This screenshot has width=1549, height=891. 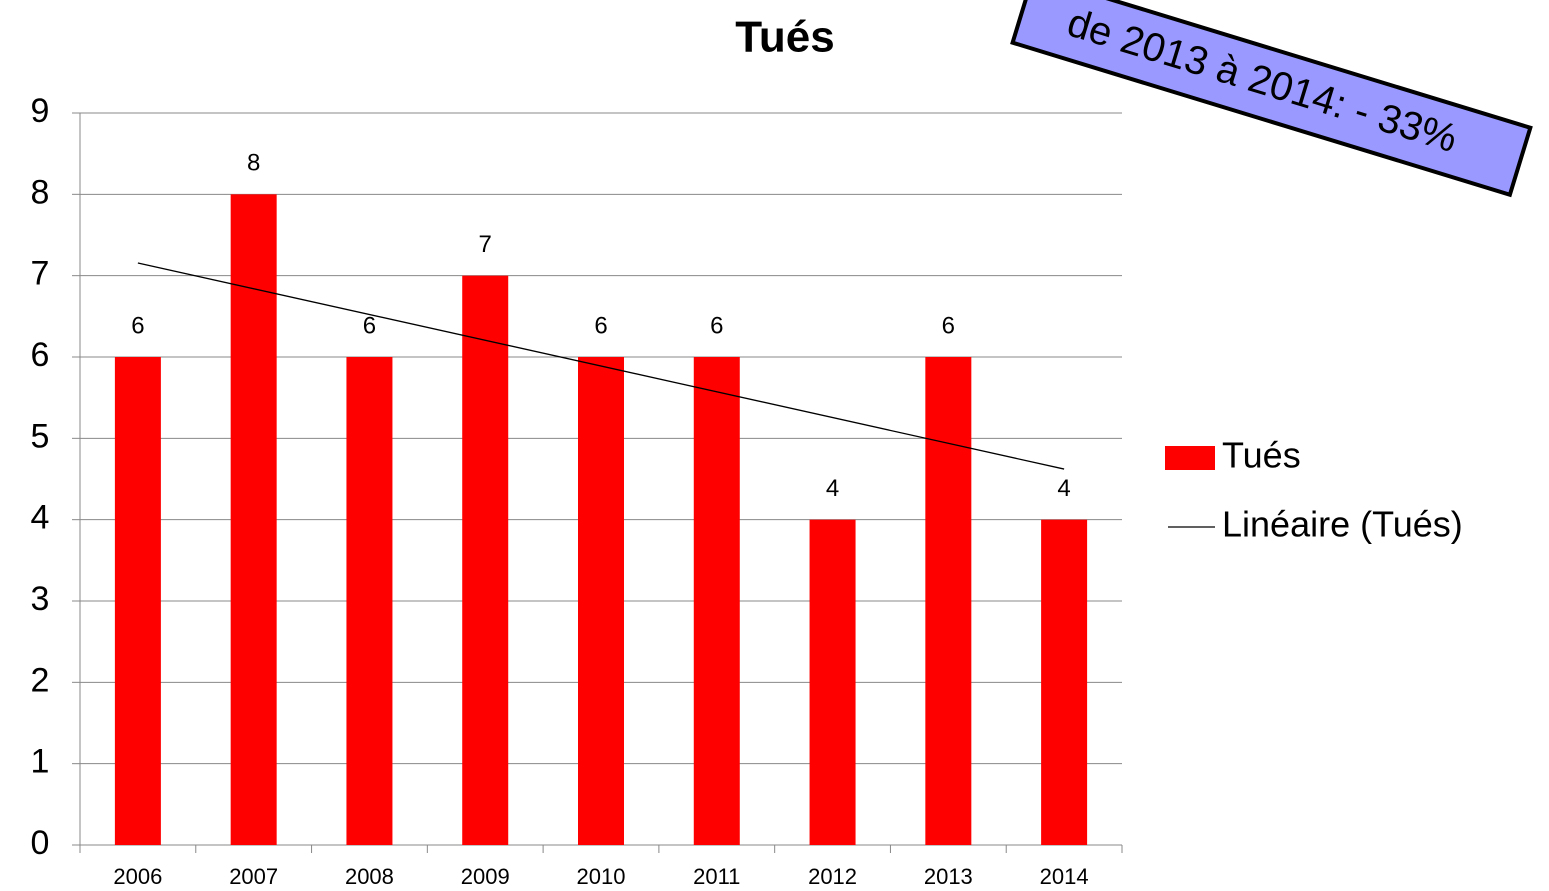 I want to click on y-tick-label: 5, so click(x=40, y=436).